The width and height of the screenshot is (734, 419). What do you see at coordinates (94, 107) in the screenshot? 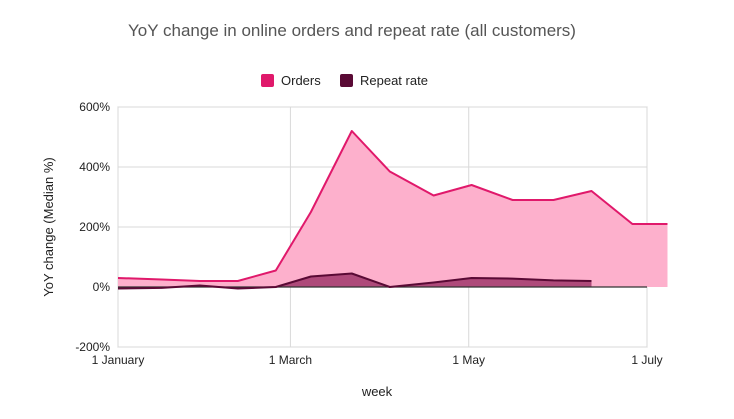
I see `y-tick-label: 600%` at bounding box center [94, 107].